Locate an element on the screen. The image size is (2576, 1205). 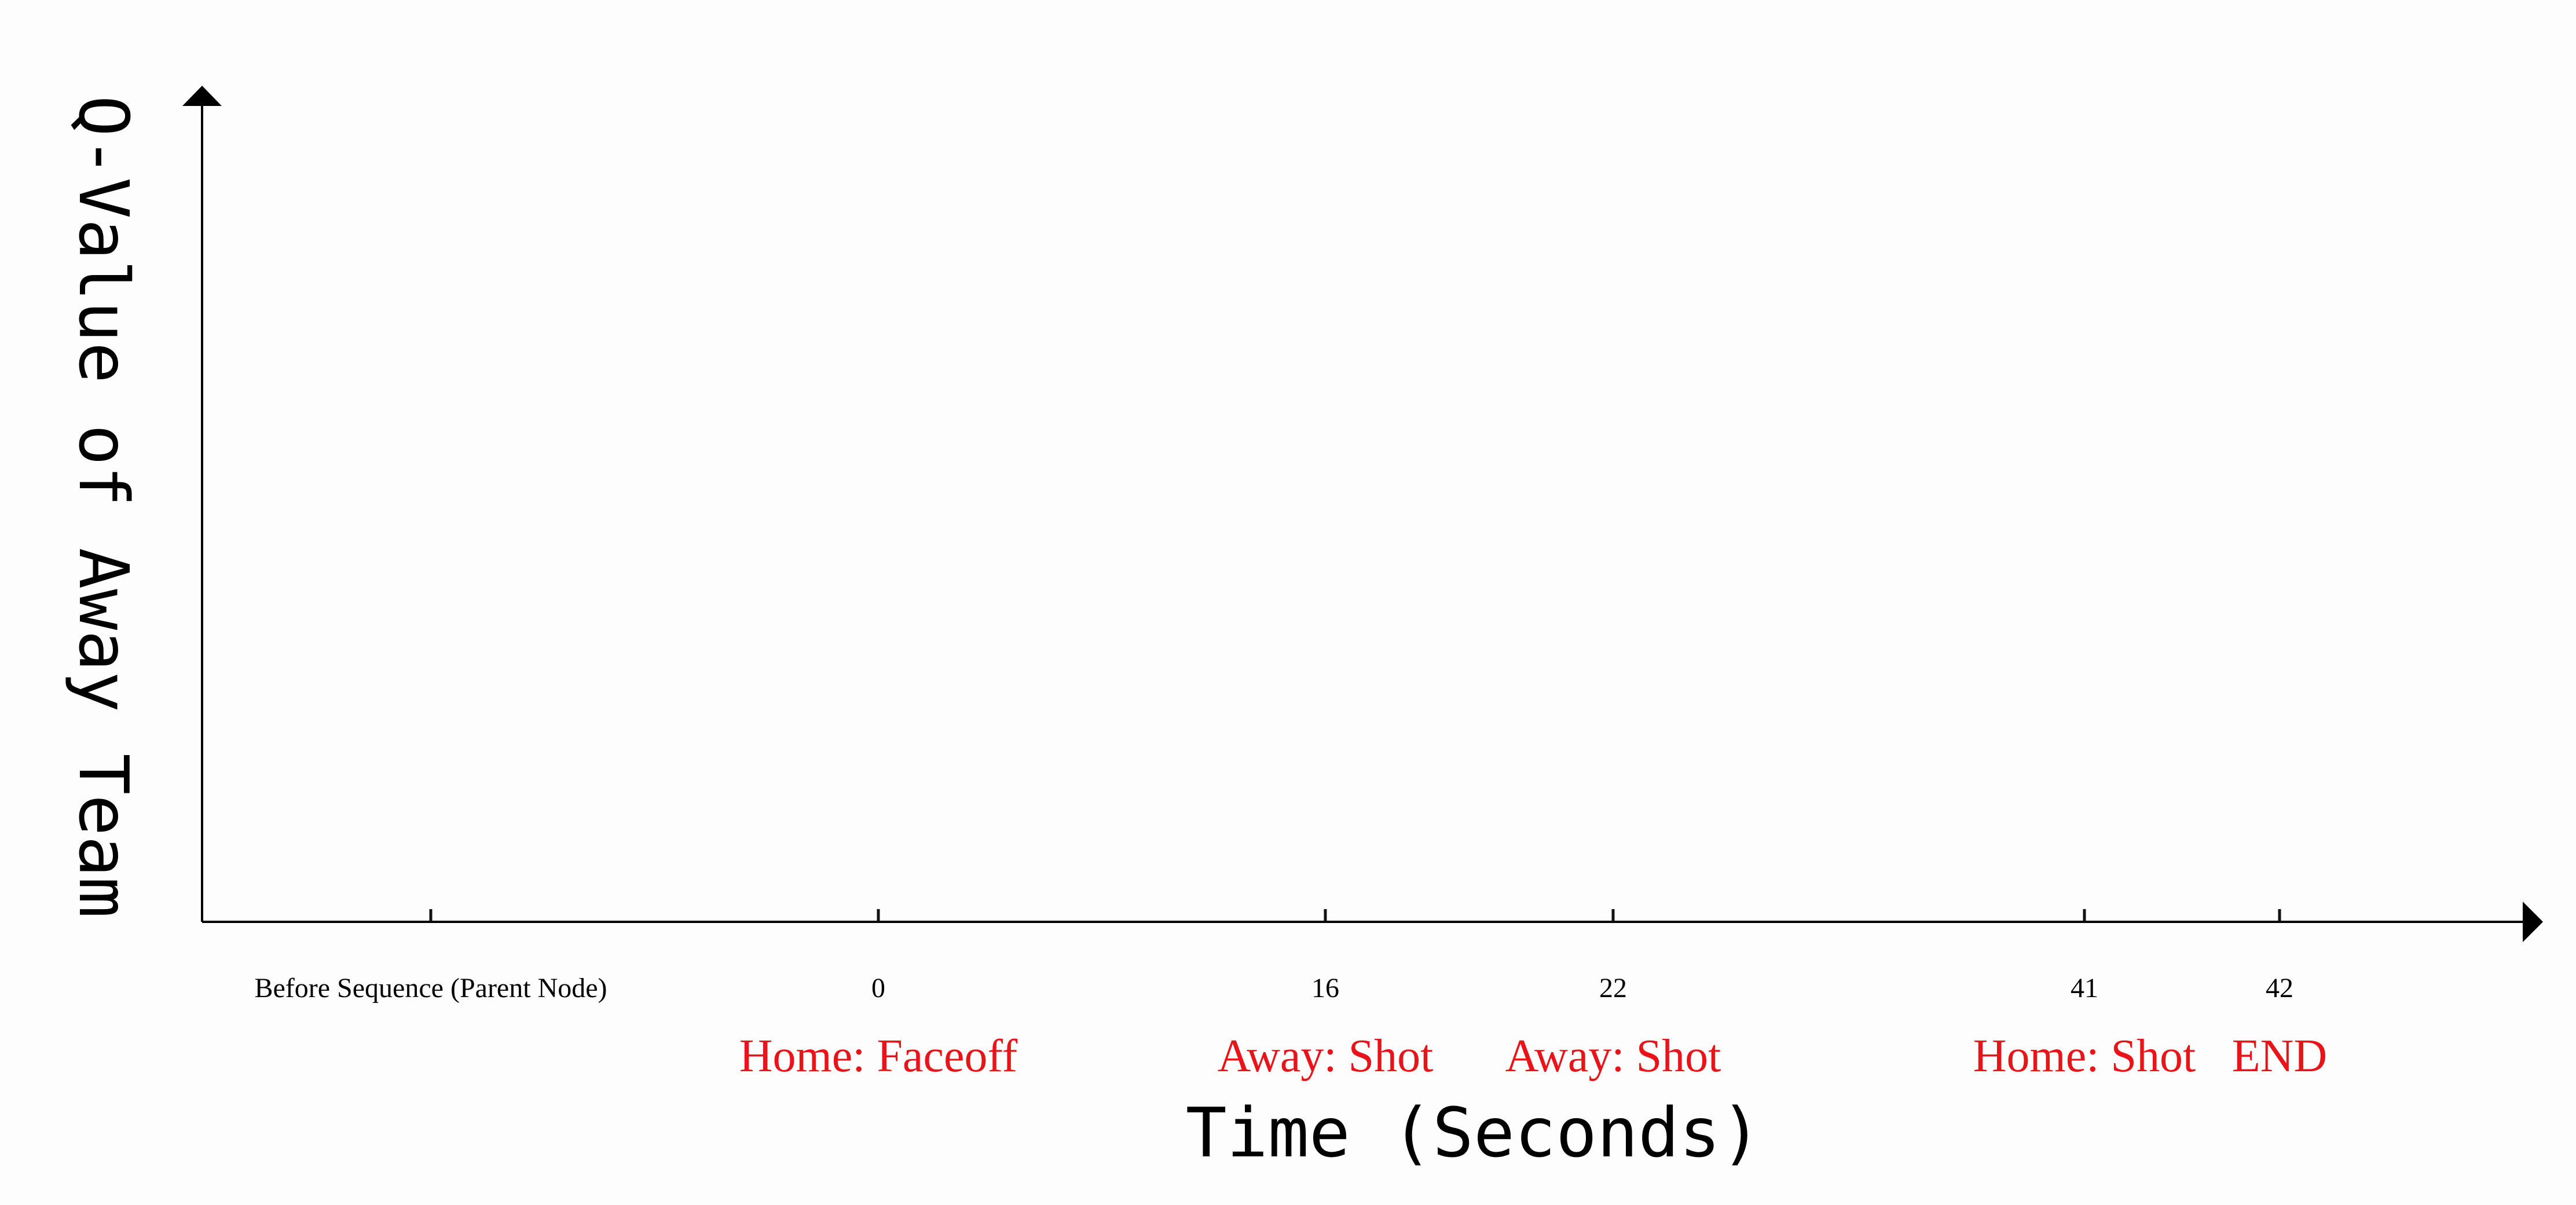
y-axis-title: Q-Value of Away Team is located at coordinates (104, 507).